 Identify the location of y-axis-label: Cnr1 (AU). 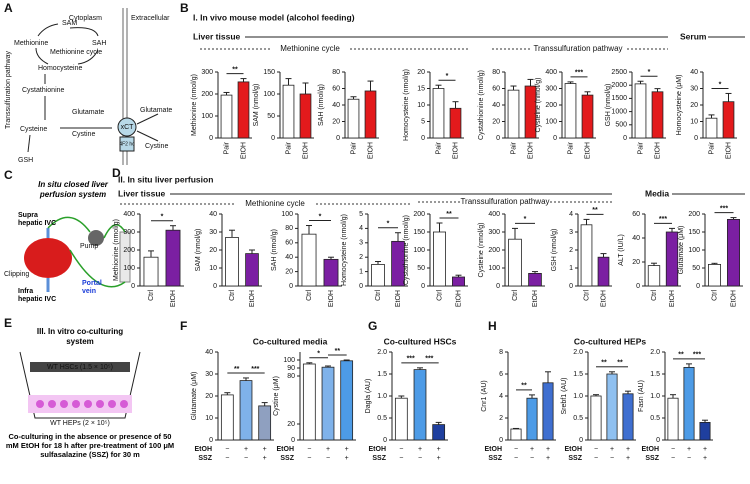
(484, 396).